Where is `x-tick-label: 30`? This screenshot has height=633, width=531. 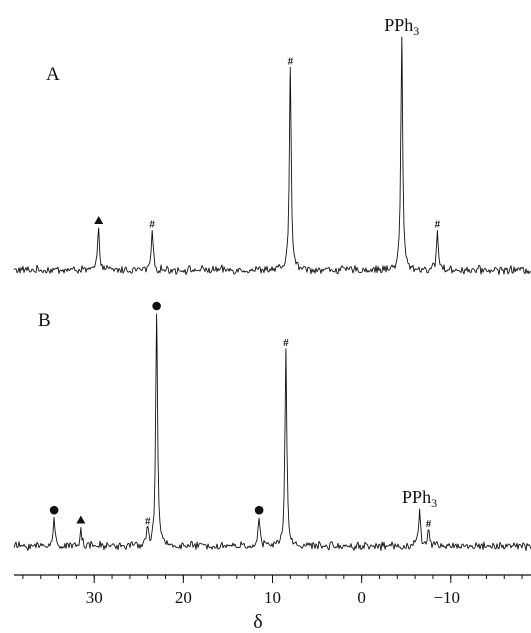 x-tick-label: 30 is located at coordinates (94, 597).